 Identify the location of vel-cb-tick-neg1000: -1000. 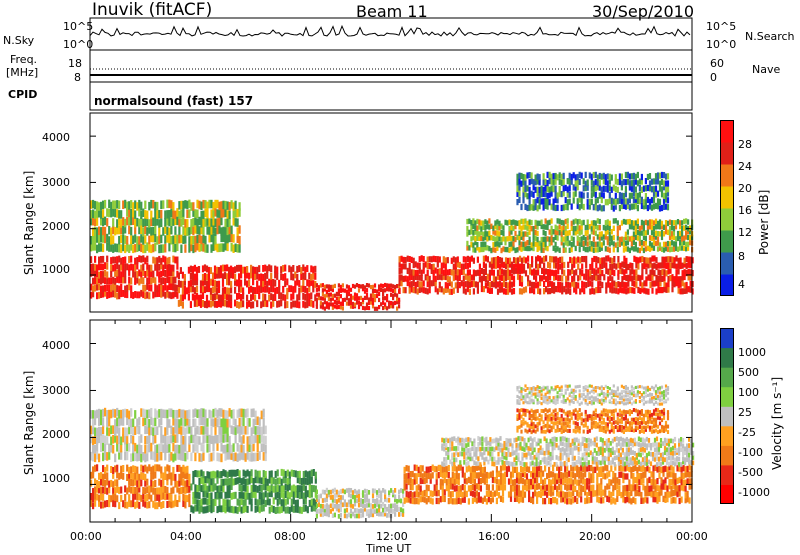
(754, 492).